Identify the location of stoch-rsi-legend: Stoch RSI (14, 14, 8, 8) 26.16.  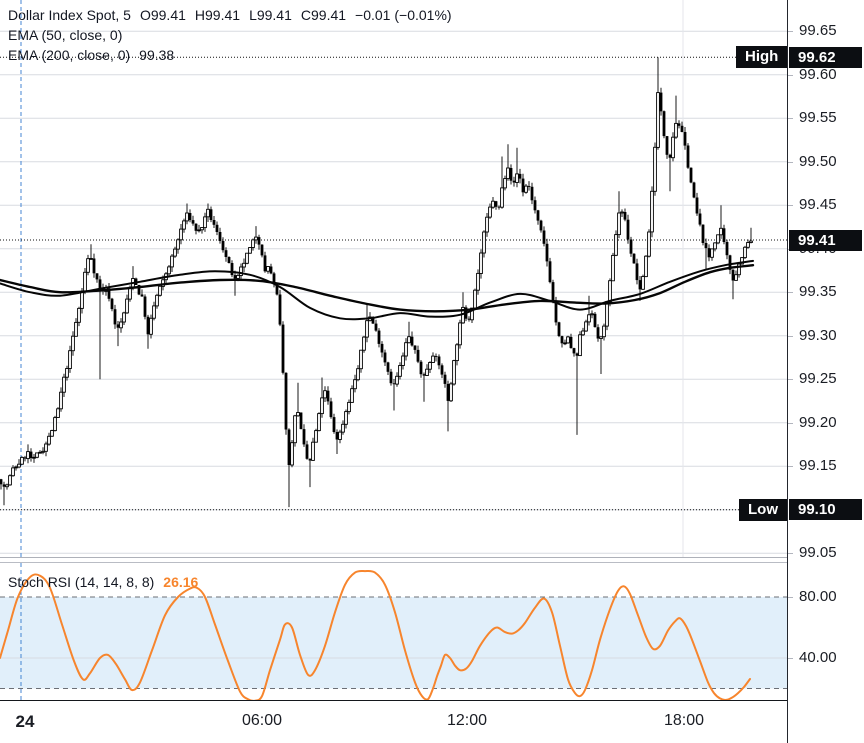
(103, 582).